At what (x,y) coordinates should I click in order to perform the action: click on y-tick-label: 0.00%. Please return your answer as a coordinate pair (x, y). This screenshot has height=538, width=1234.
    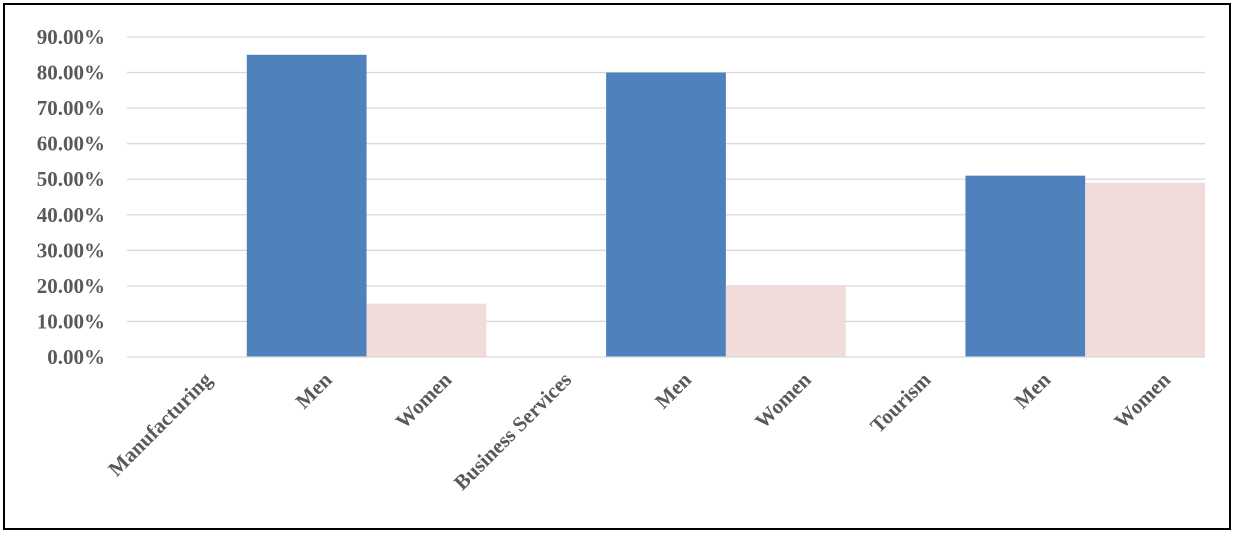
    Looking at the image, I should click on (76, 357).